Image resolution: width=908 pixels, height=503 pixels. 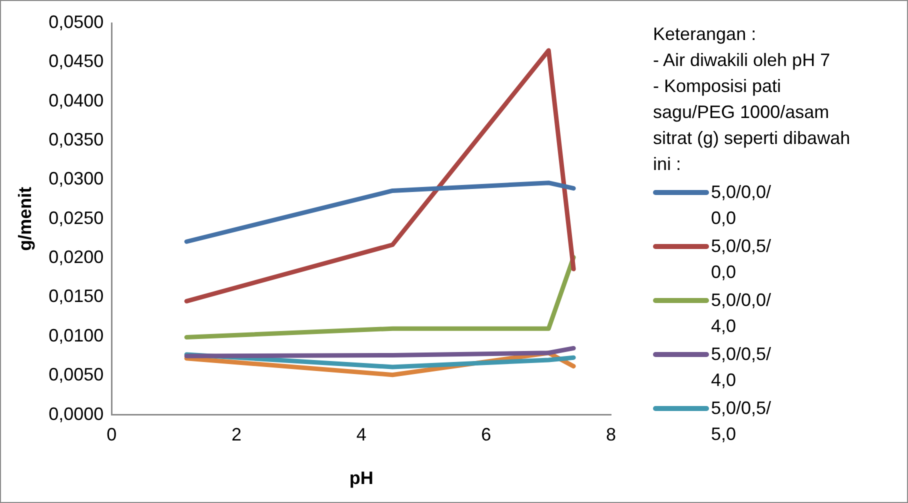 I want to click on x-tick-label: 6, so click(x=486, y=434).